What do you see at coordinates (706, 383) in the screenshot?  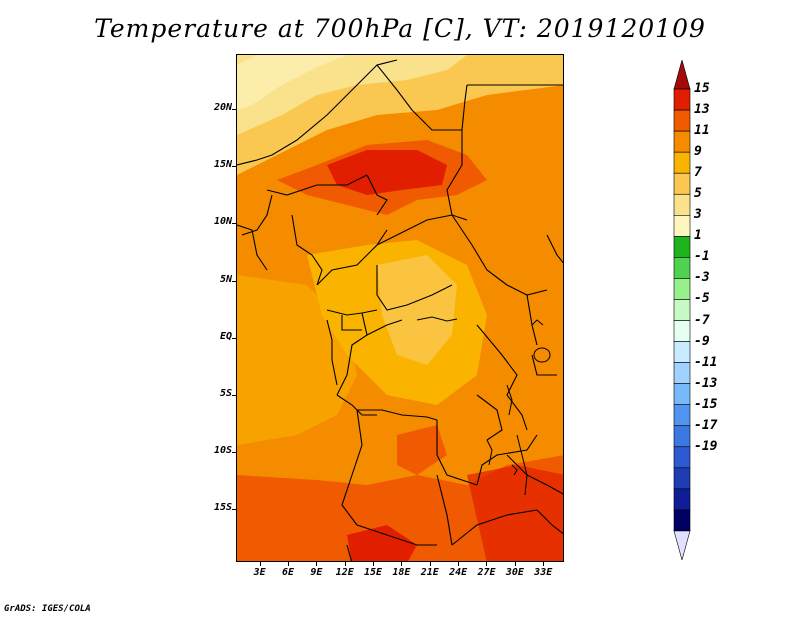 I see `colorbar-label: -13` at bounding box center [706, 383].